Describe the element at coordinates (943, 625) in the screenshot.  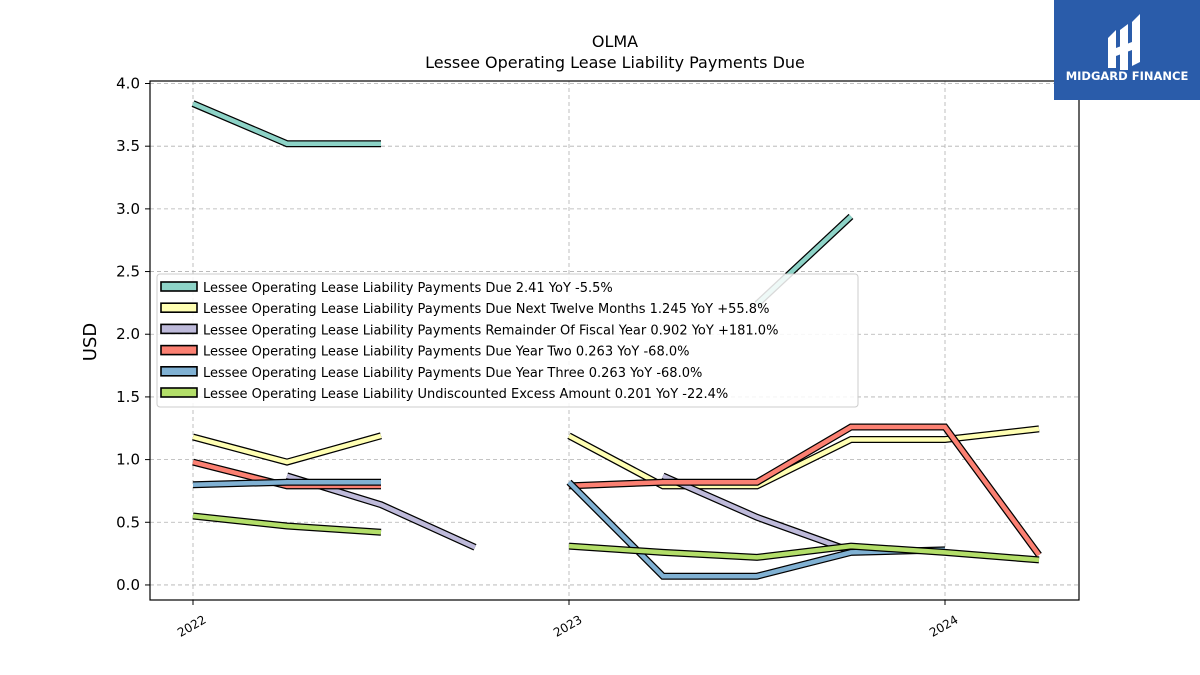
I see `x-tick-label: 2024` at that location.